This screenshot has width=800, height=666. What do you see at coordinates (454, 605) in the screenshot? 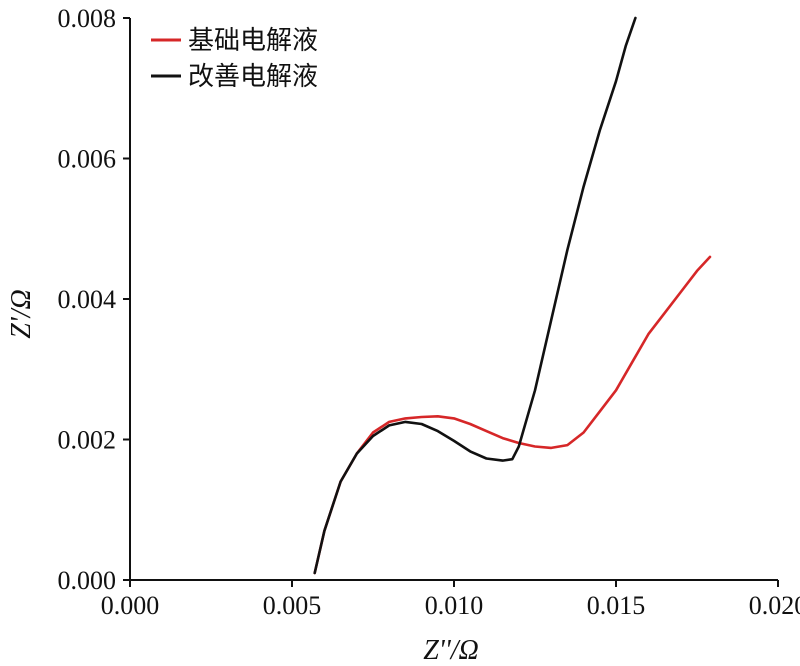
I see `x-tick-label: 0.010` at bounding box center [454, 605].